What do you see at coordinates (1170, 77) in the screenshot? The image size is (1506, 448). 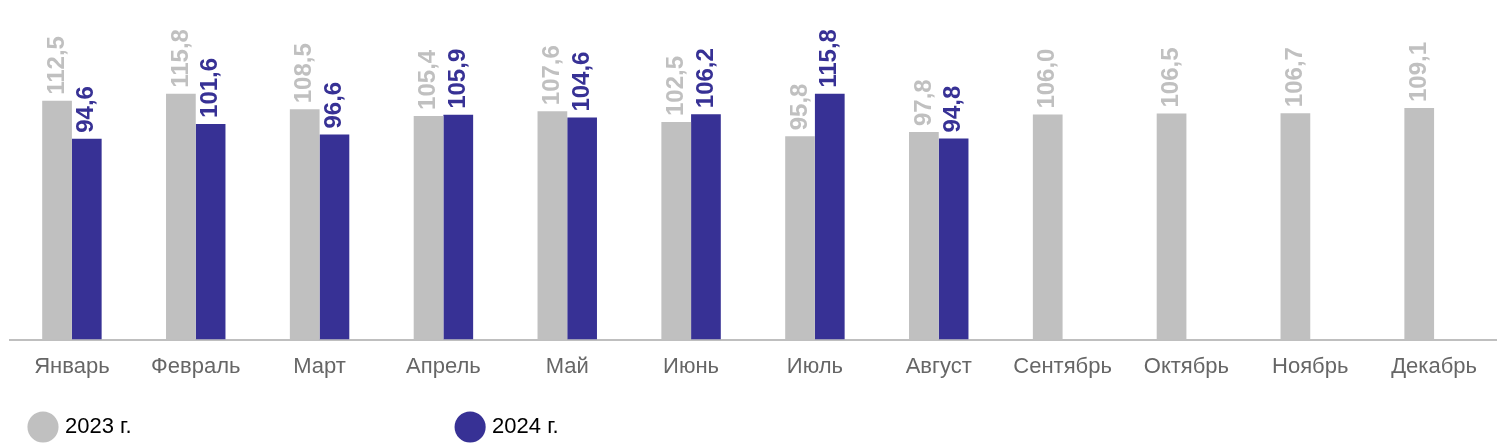 I see `data-label: 106,5` at bounding box center [1170, 77].